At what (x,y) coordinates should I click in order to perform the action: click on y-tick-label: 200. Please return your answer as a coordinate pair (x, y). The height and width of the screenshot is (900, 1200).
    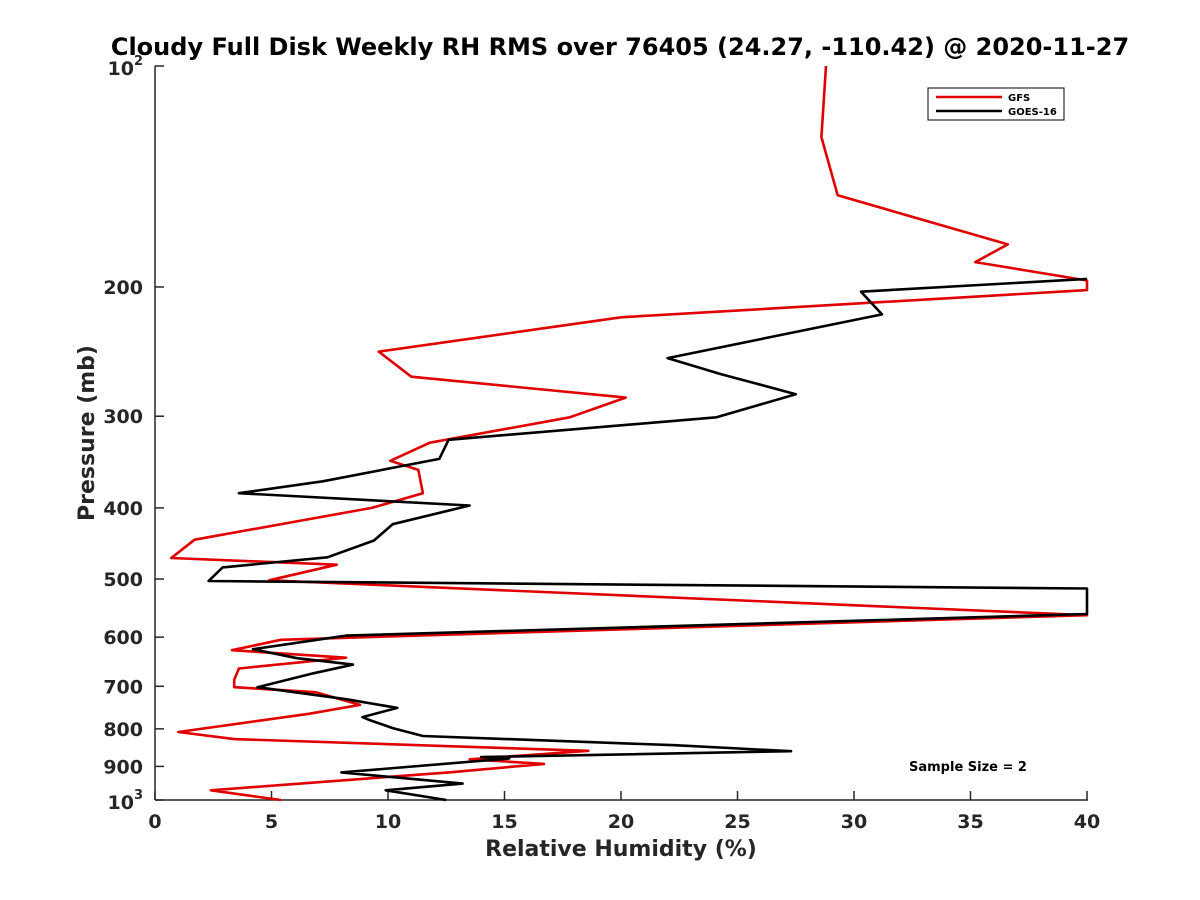
    Looking at the image, I should click on (123, 288).